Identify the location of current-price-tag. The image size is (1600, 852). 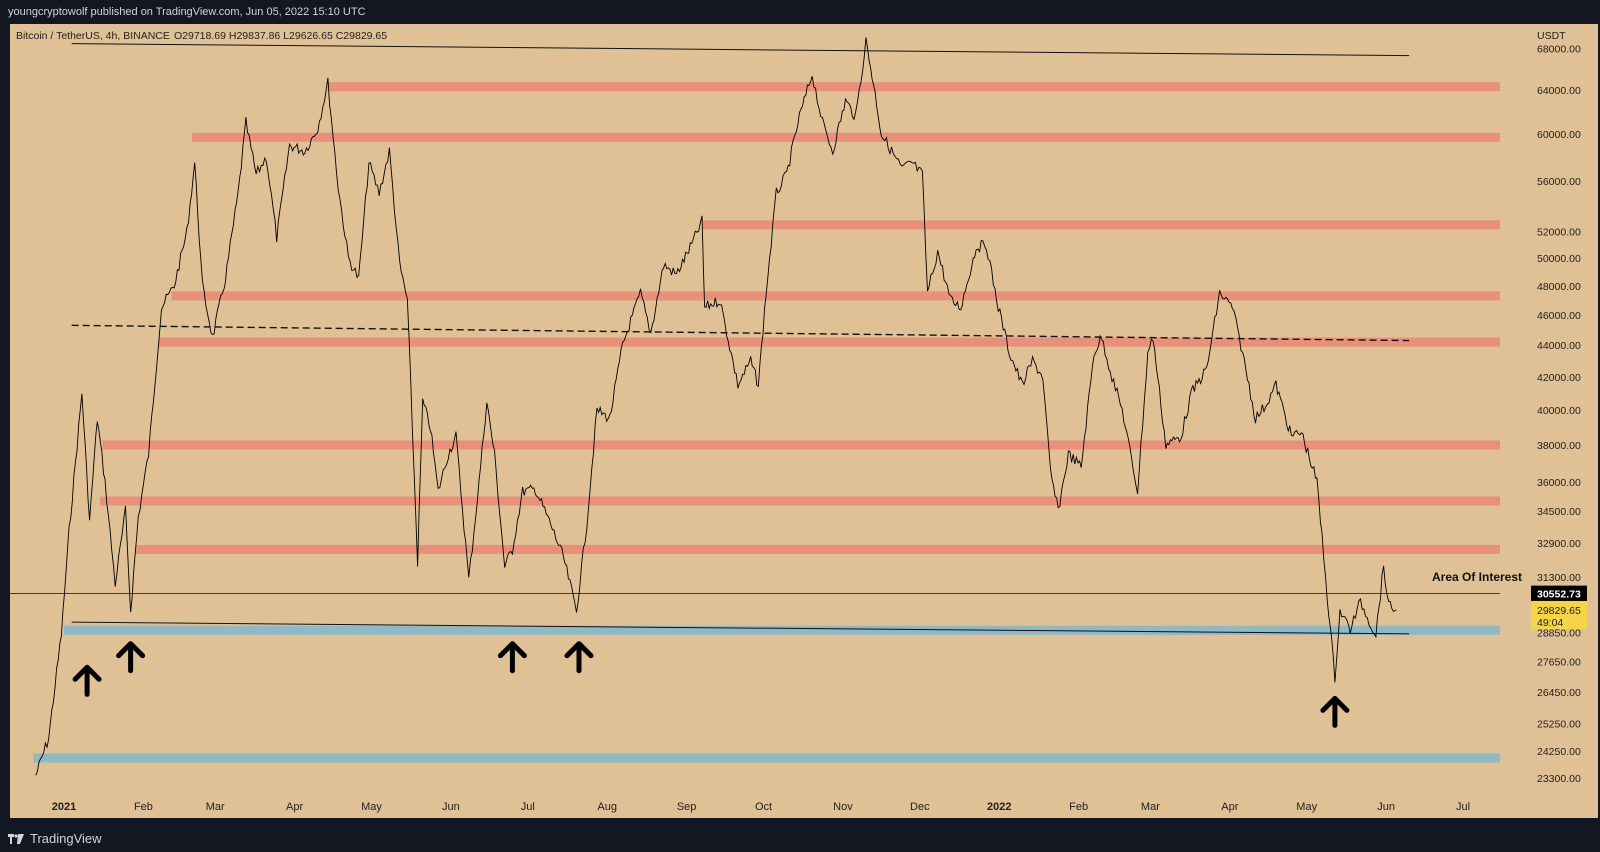
(1559, 614).